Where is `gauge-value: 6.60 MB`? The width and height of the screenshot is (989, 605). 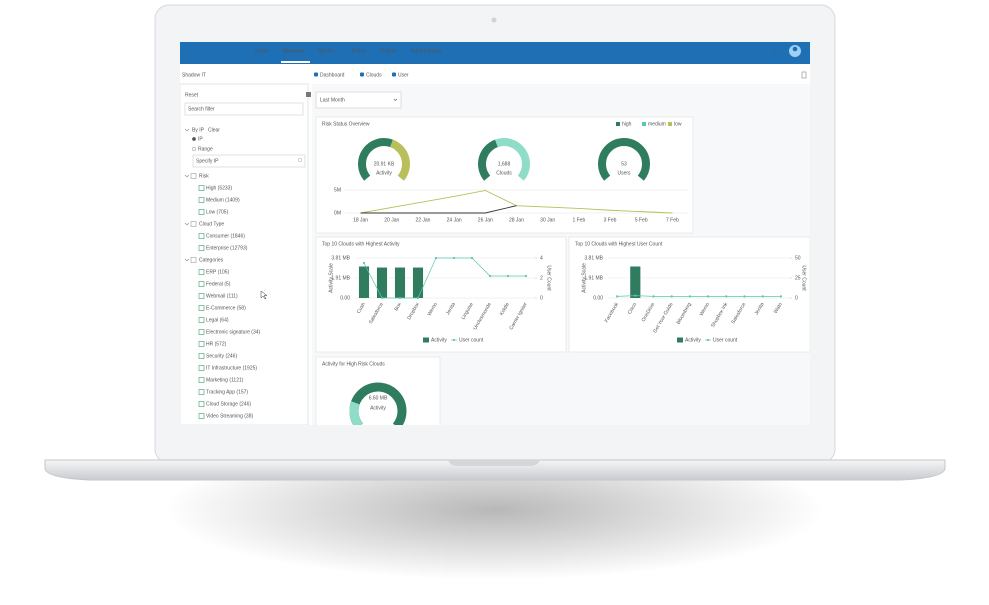
gauge-value: 6.60 MB is located at coordinates (378, 398).